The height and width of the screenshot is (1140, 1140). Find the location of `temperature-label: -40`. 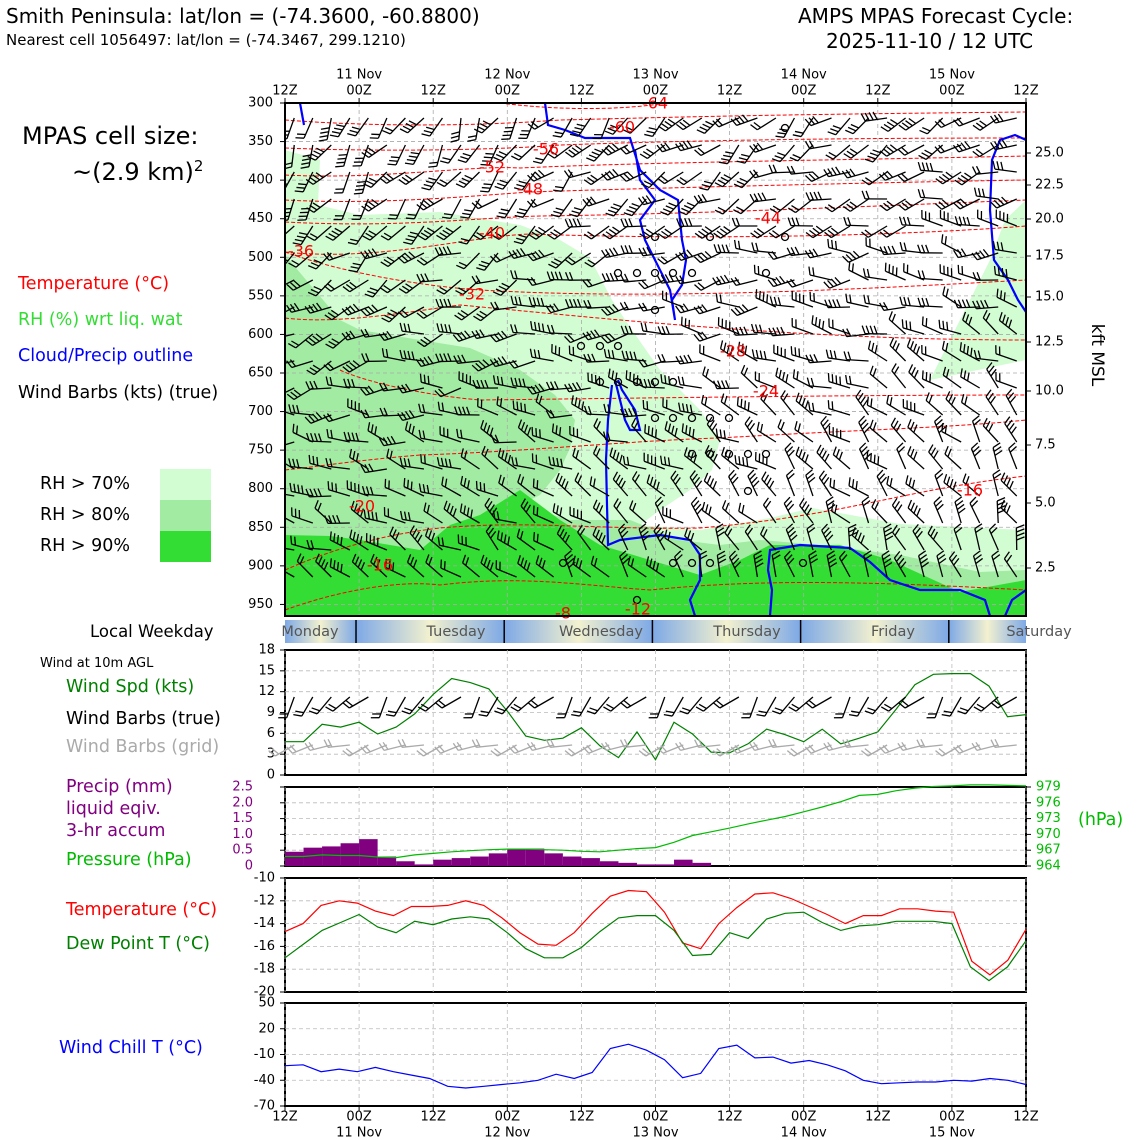

temperature-label: -40 is located at coordinates (492, 233).